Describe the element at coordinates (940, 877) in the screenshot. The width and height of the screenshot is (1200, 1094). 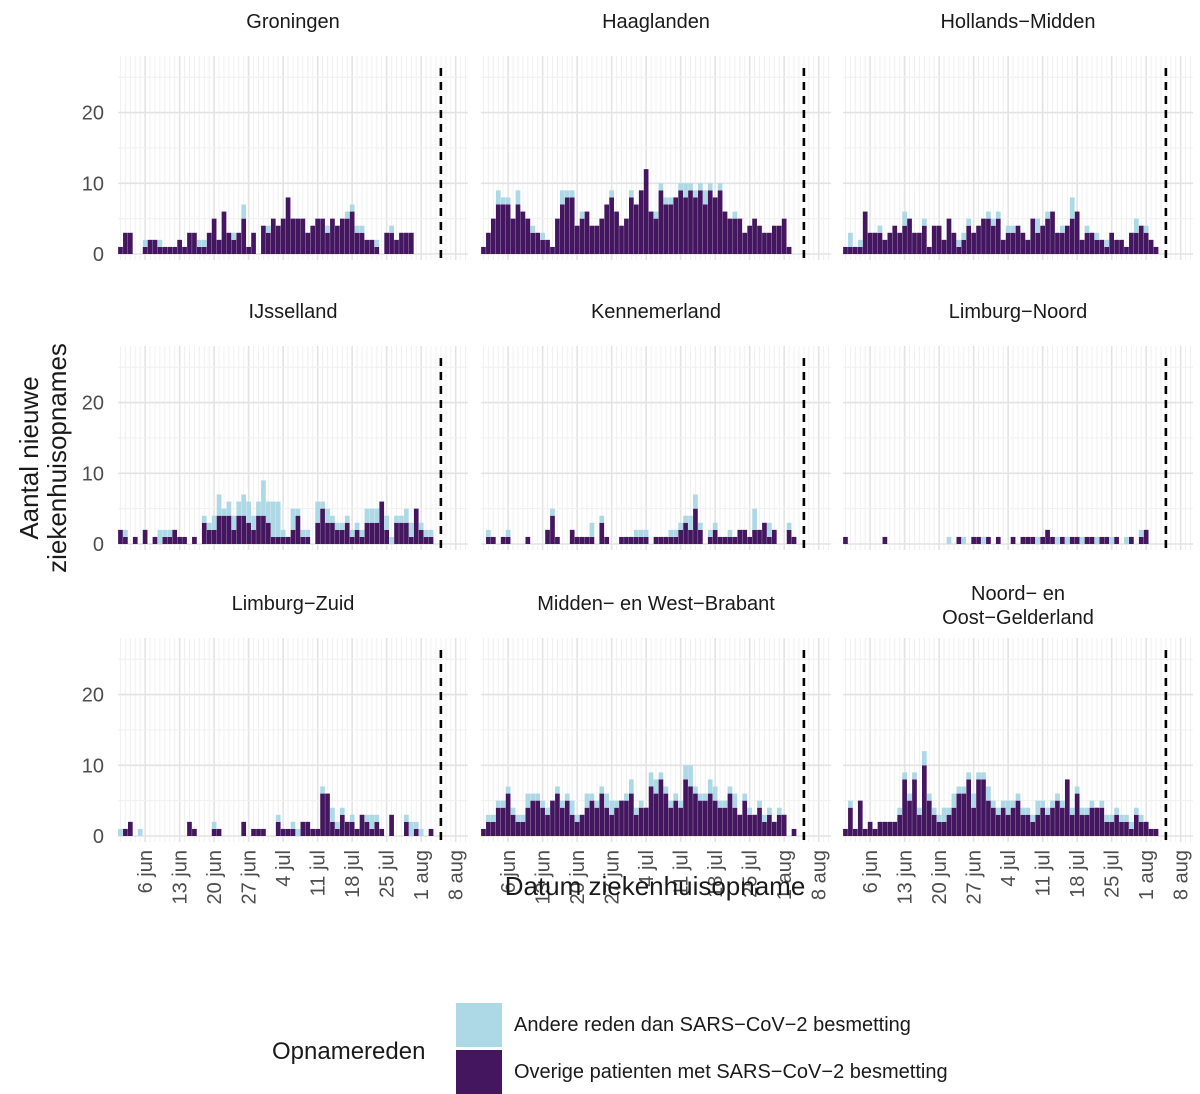
I see `x-tick-label: 20 jun` at that location.